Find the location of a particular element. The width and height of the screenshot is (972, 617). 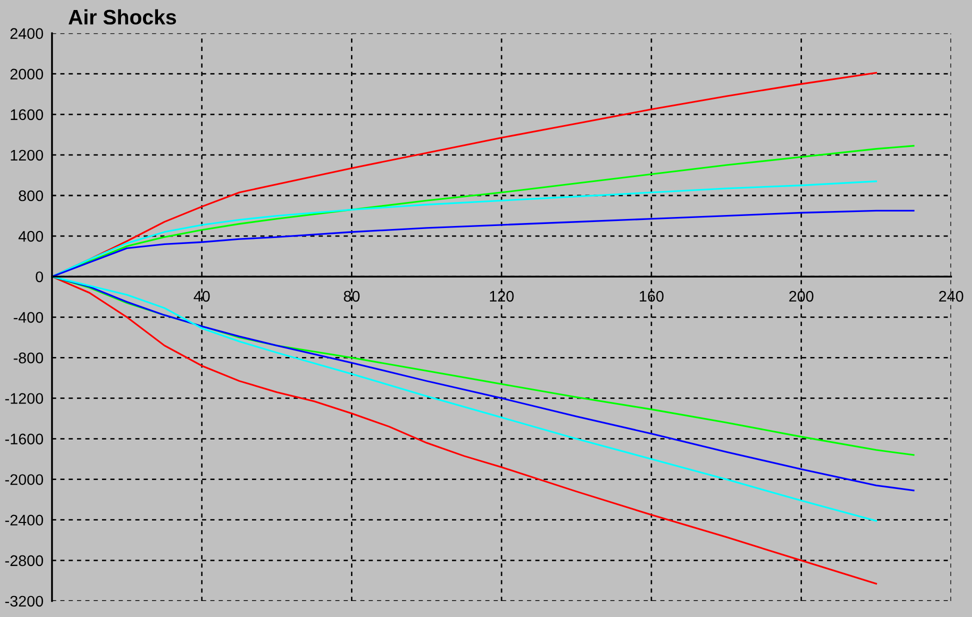

y-tick-label: -2800 is located at coordinates (24, 560).